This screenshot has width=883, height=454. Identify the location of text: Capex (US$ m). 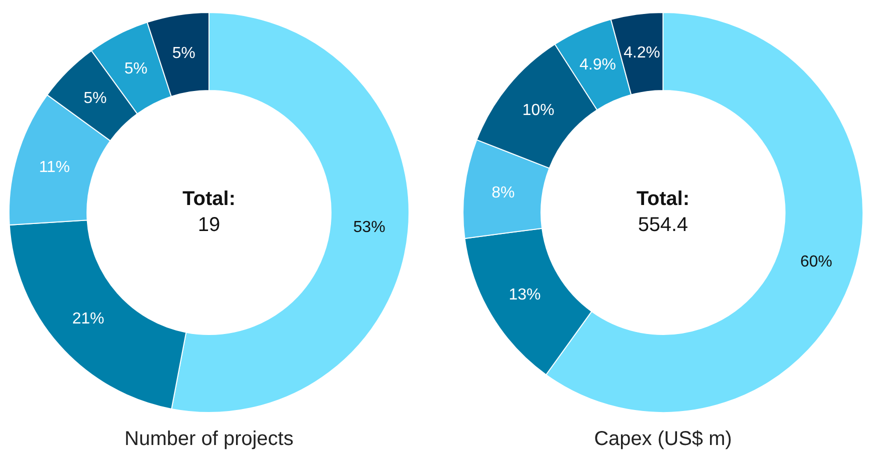
(663, 439).